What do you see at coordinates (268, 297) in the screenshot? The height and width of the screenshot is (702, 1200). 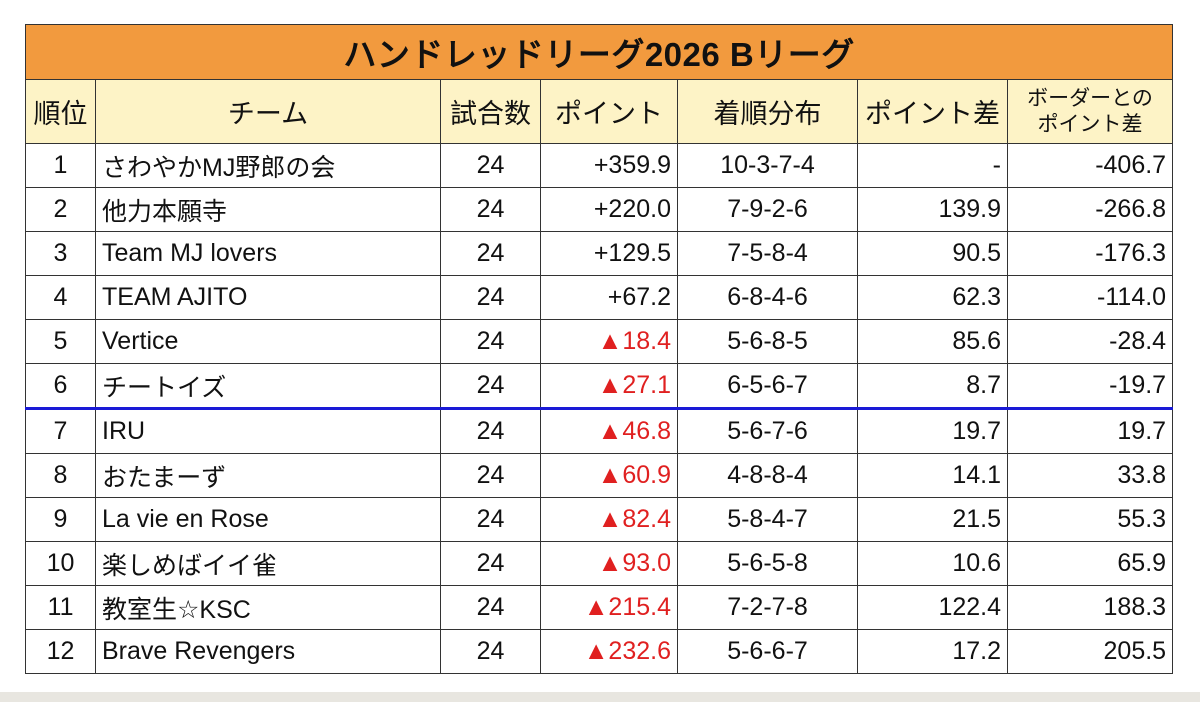 I see `cell-team: TEAM AJITO` at bounding box center [268, 297].